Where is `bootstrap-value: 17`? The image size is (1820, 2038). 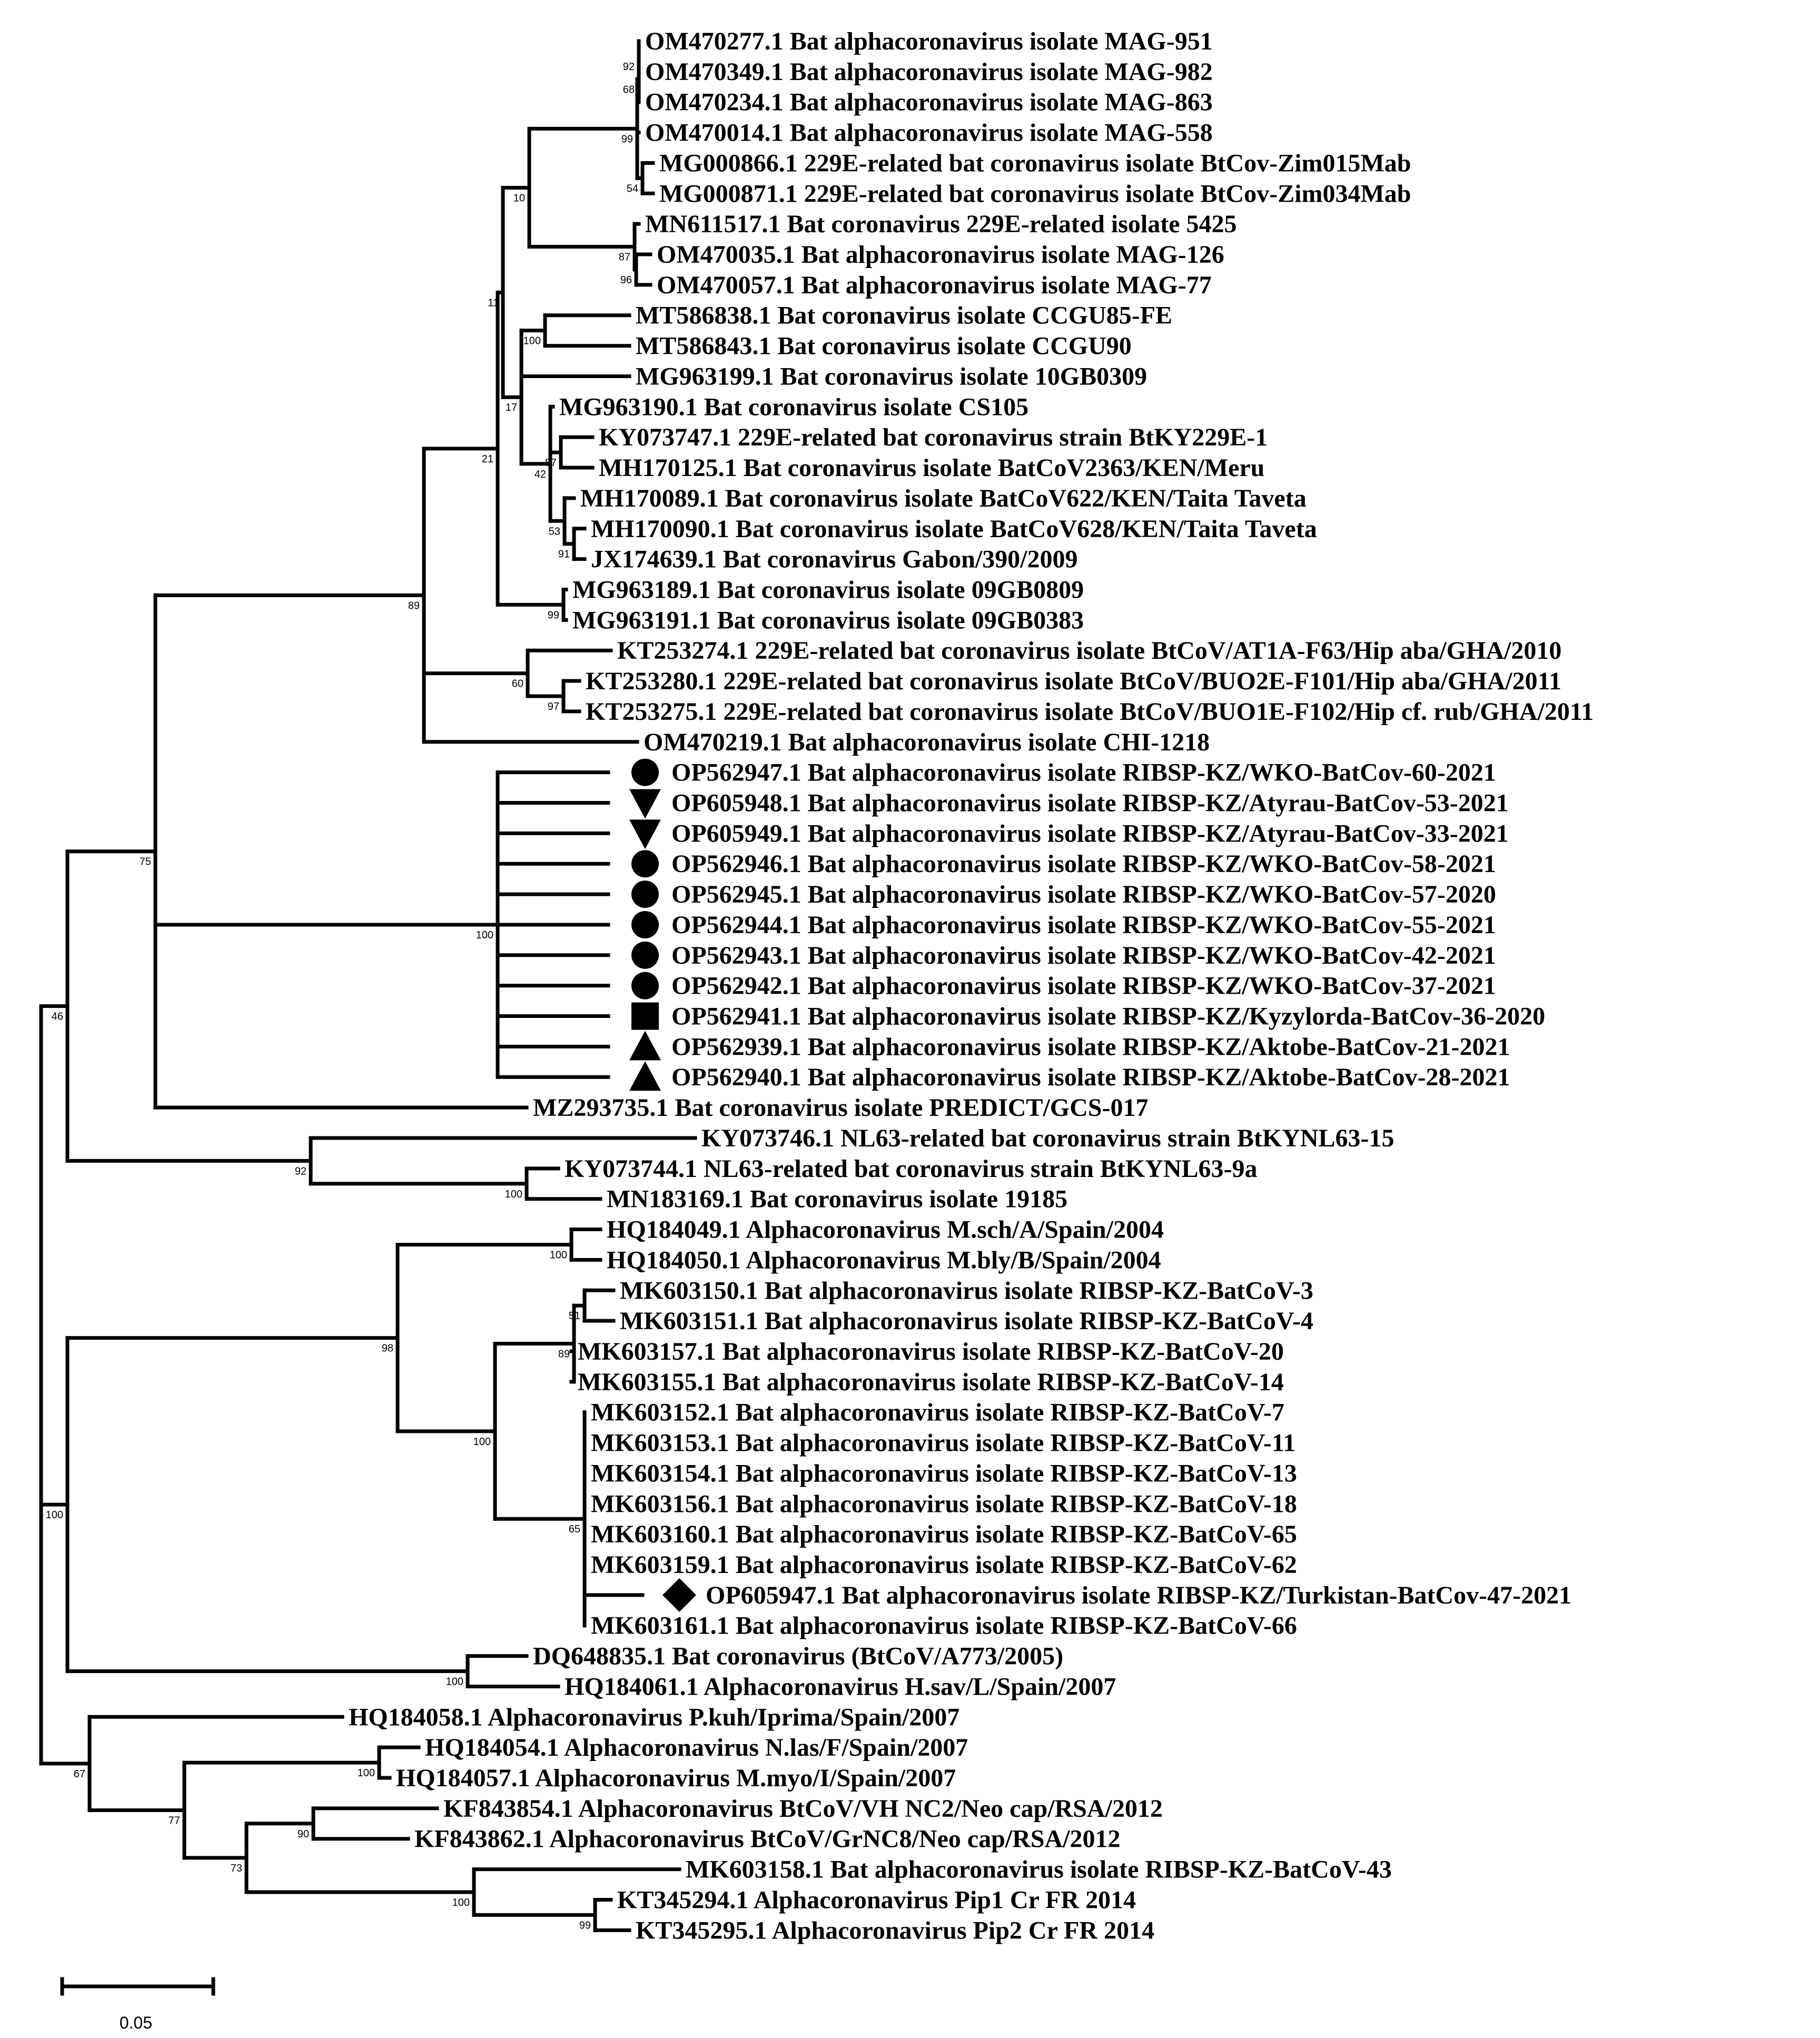
bootstrap-value: 17 is located at coordinates (511, 407).